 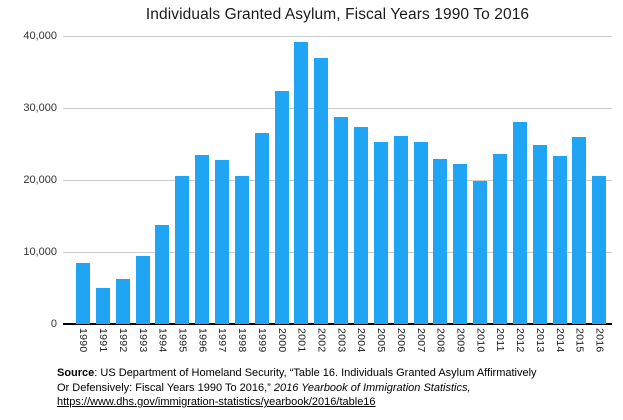 I want to click on x-tick: 2000, so click(x=282, y=346).